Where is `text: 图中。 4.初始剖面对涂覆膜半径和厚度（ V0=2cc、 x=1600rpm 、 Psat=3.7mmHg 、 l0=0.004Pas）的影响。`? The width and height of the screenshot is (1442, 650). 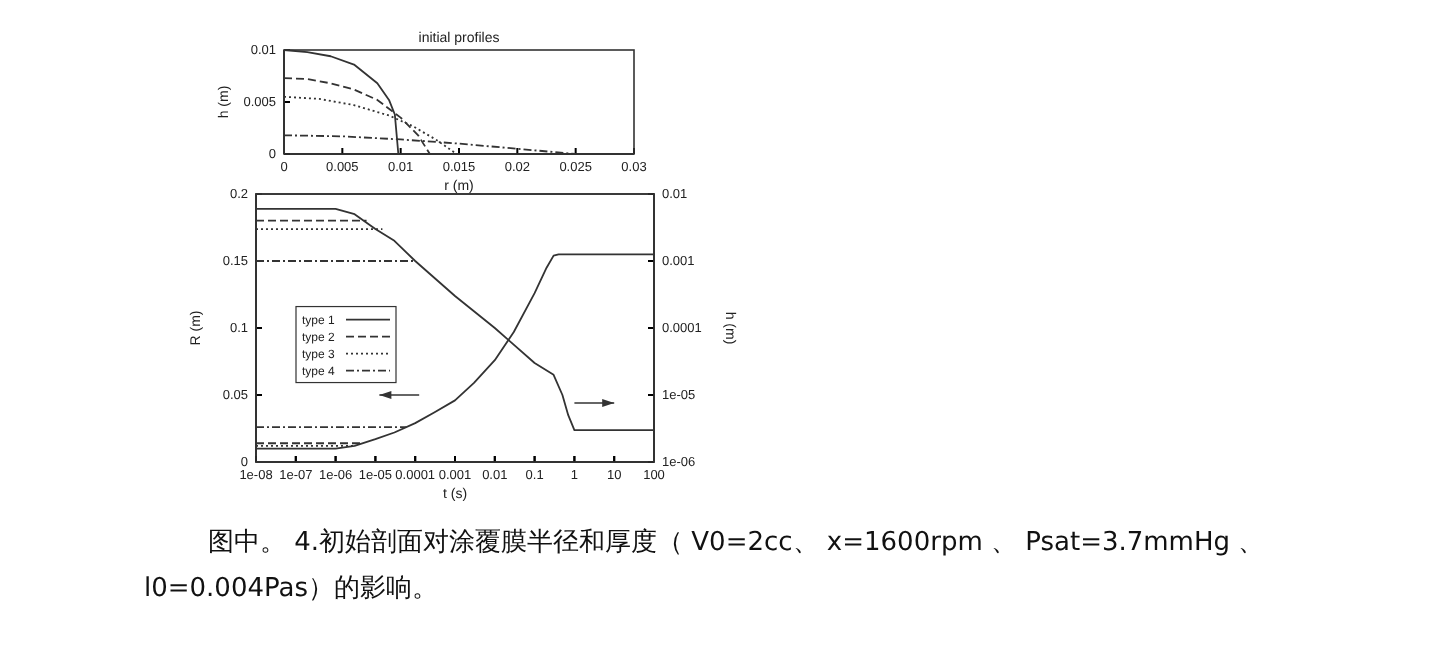 text: 图中。 4.初始剖面对涂覆膜半径和厚度（ V0=2cc、 x=1600rpm 、 Psat=3.7mmHg 、 l0=0.004Pas）的影响。 is located at coordinates (705, 567).